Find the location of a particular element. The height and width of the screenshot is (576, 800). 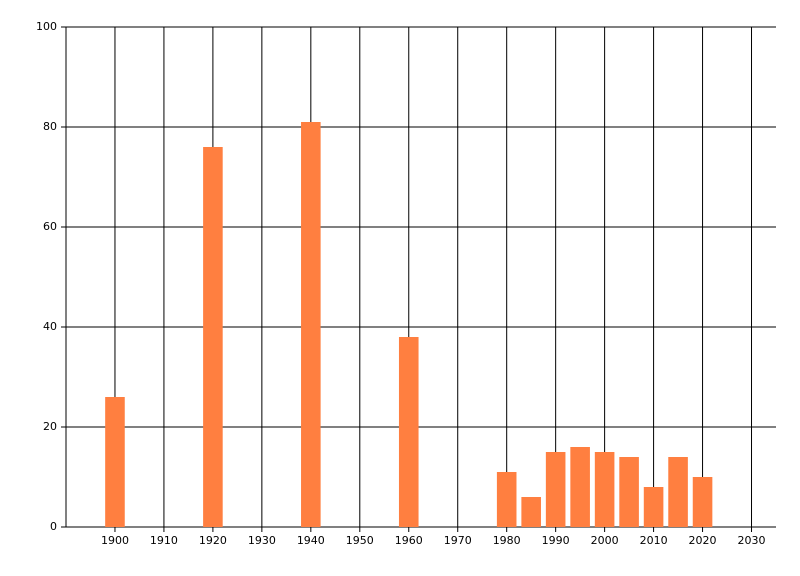

x-tick-label: 1920 is located at coordinates (213, 540).